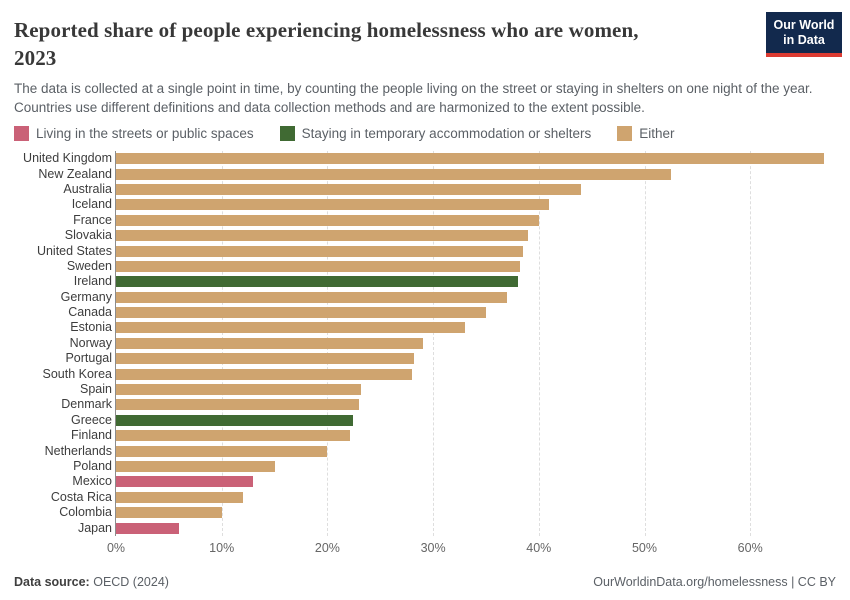 The image size is (850, 600). What do you see at coordinates (349, 189) in the screenshot?
I see `bar-australia` at bounding box center [349, 189].